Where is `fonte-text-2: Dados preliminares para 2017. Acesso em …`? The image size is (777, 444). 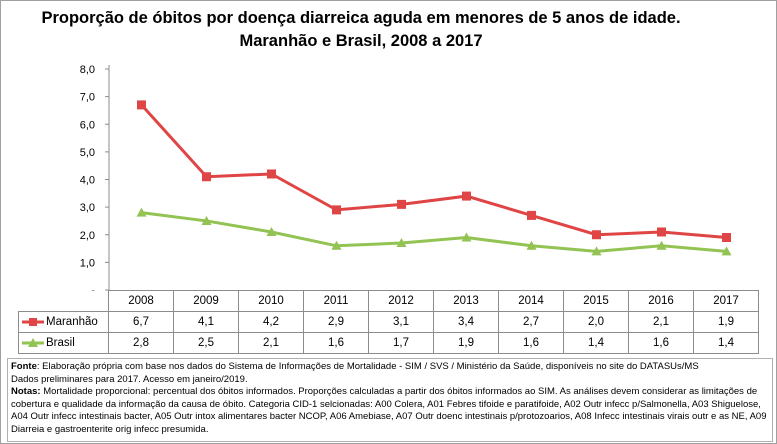 fonte-text-2: Dados preliminares para 2017. Acesso em … is located at coordinates (129, 379).